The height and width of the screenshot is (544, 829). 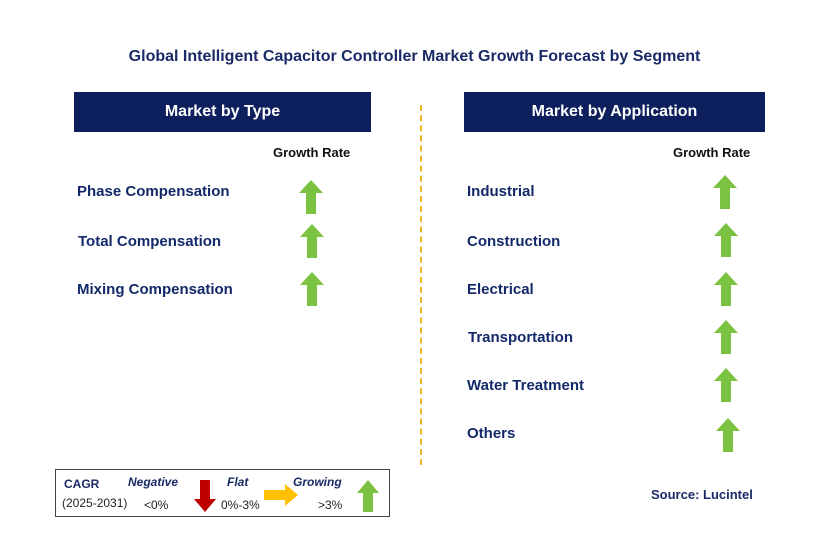 I want to click on legend-flat-range: 0%-3%, so click(x=240, y=505).